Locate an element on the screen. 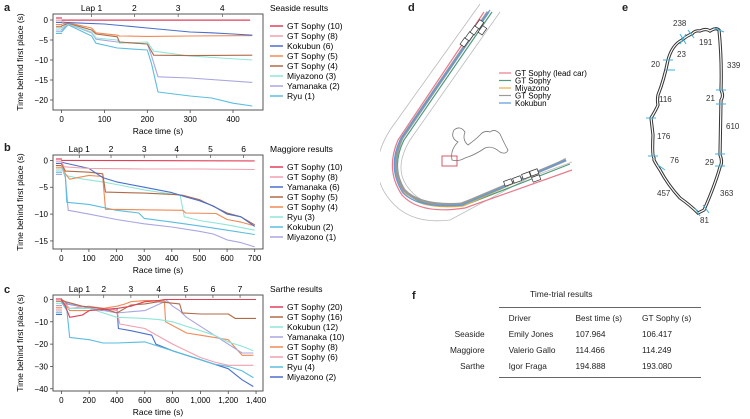  lap-label: 5 is located at coordinates (185, 289).